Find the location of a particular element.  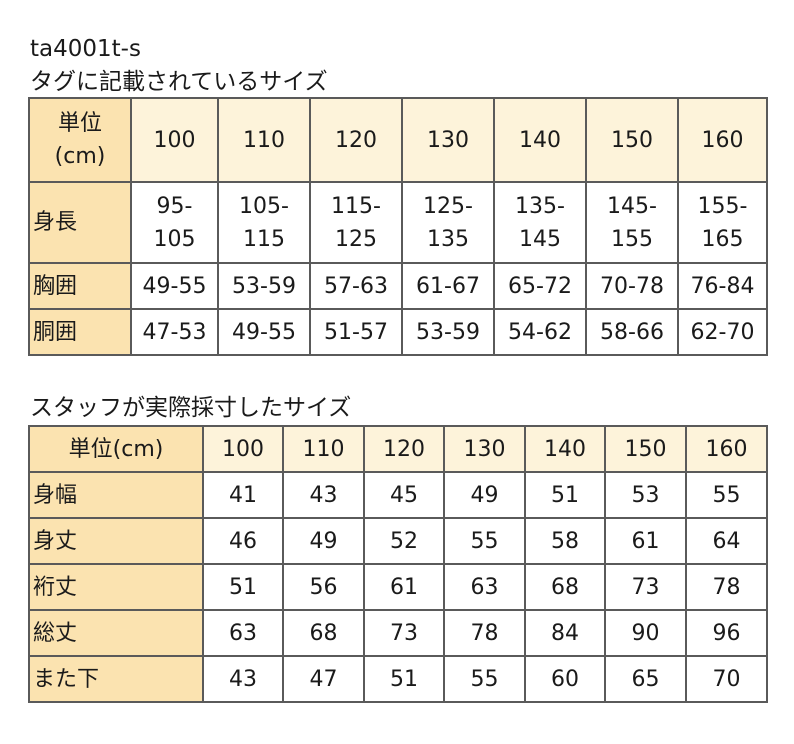

measurement-cell: 60 is located at coordinates (565, 679).